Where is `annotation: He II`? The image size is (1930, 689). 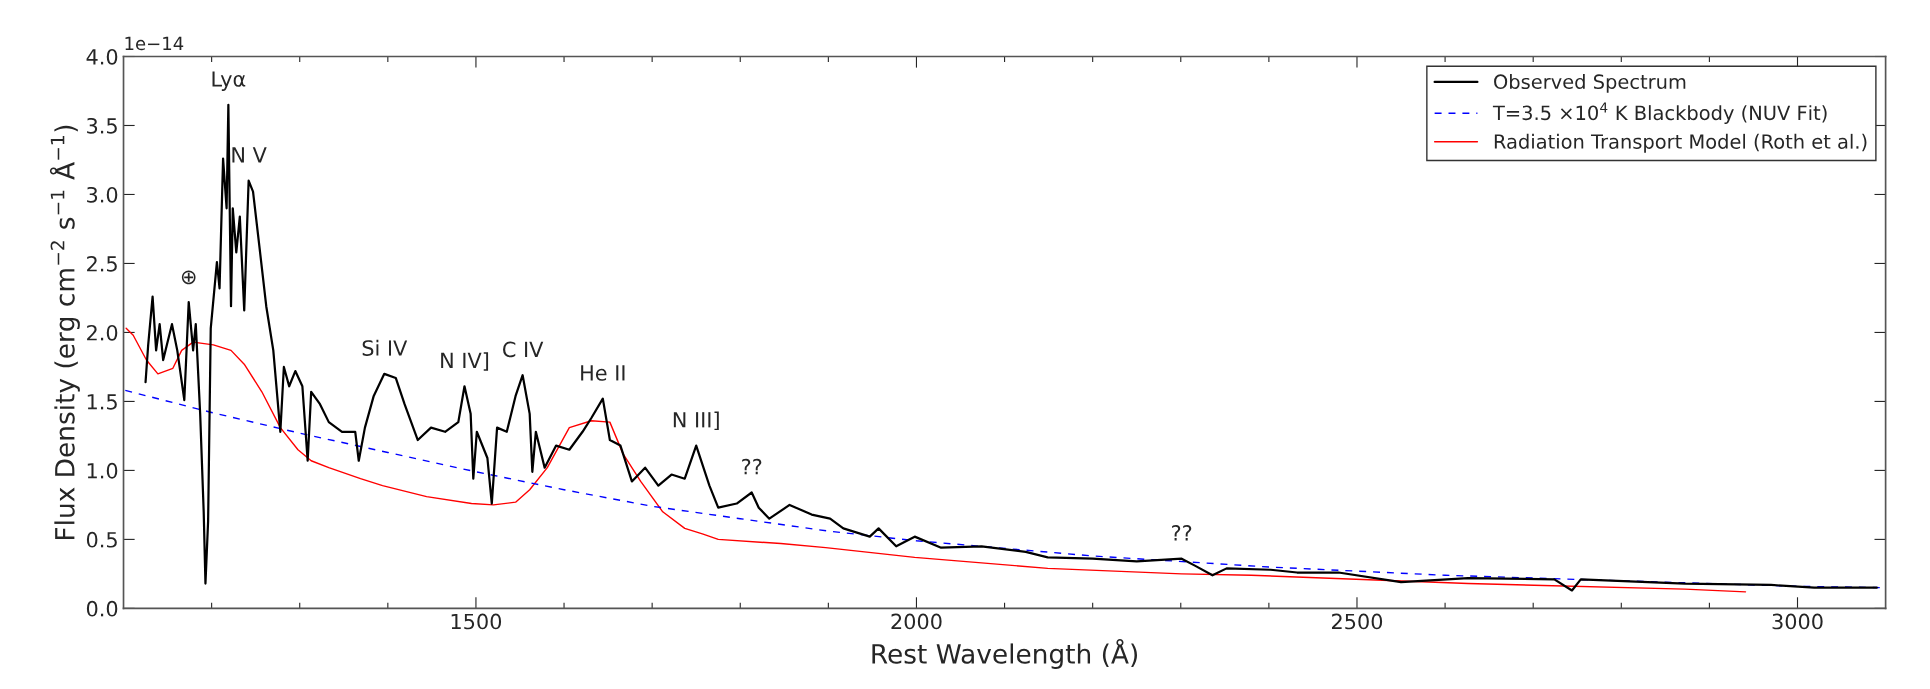
annotation: He II is located at coordinates (603, 373).